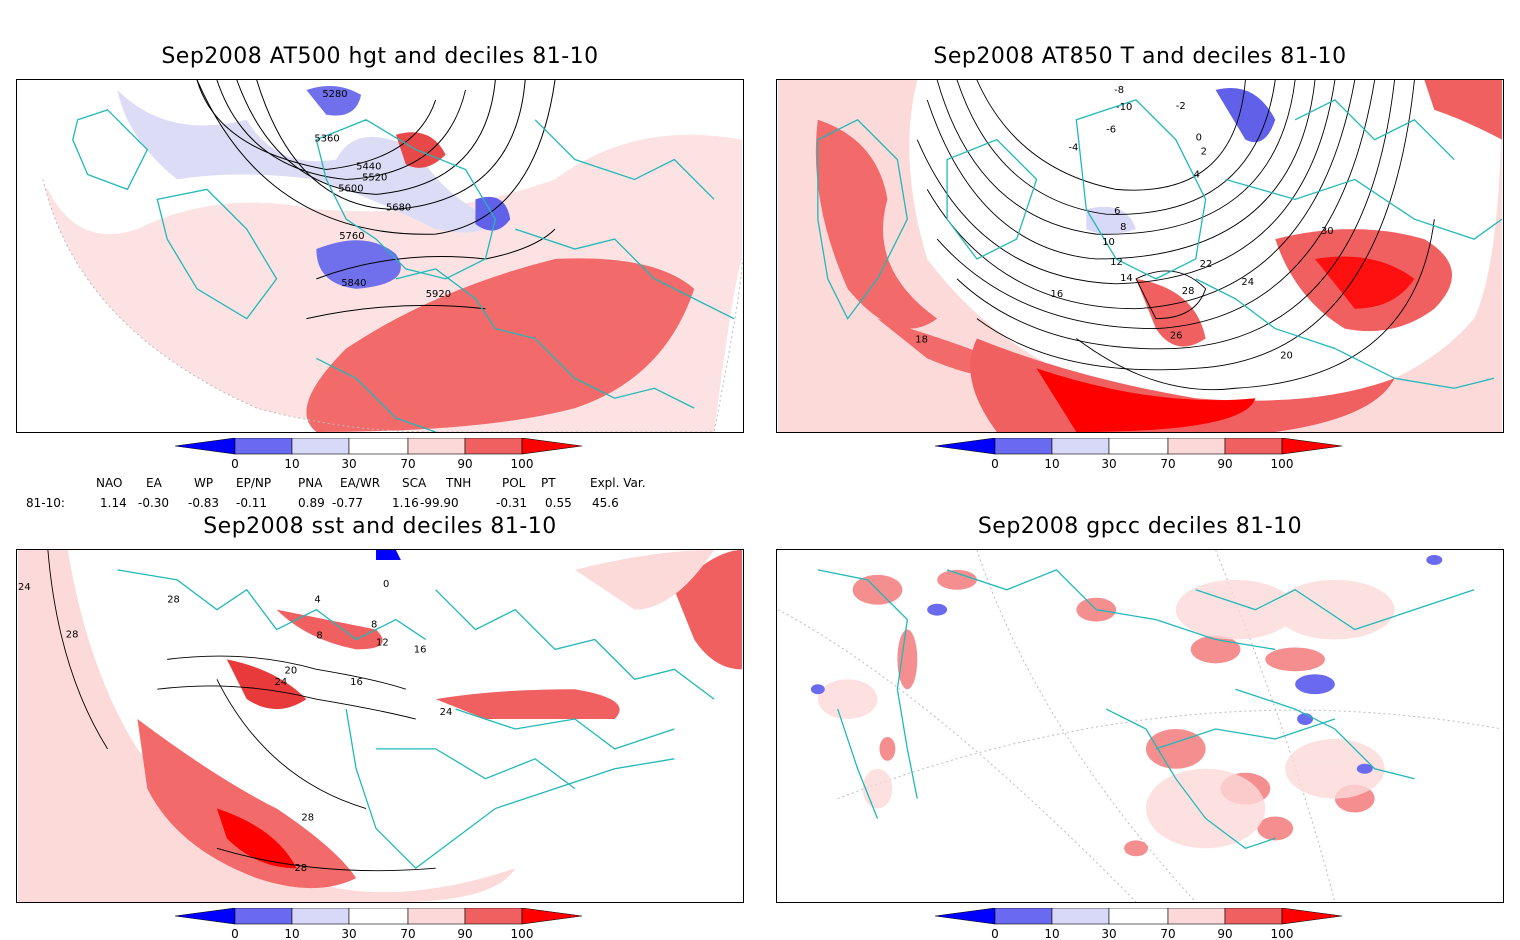  I want to click on contour-label: -4, so click(1073, 148).